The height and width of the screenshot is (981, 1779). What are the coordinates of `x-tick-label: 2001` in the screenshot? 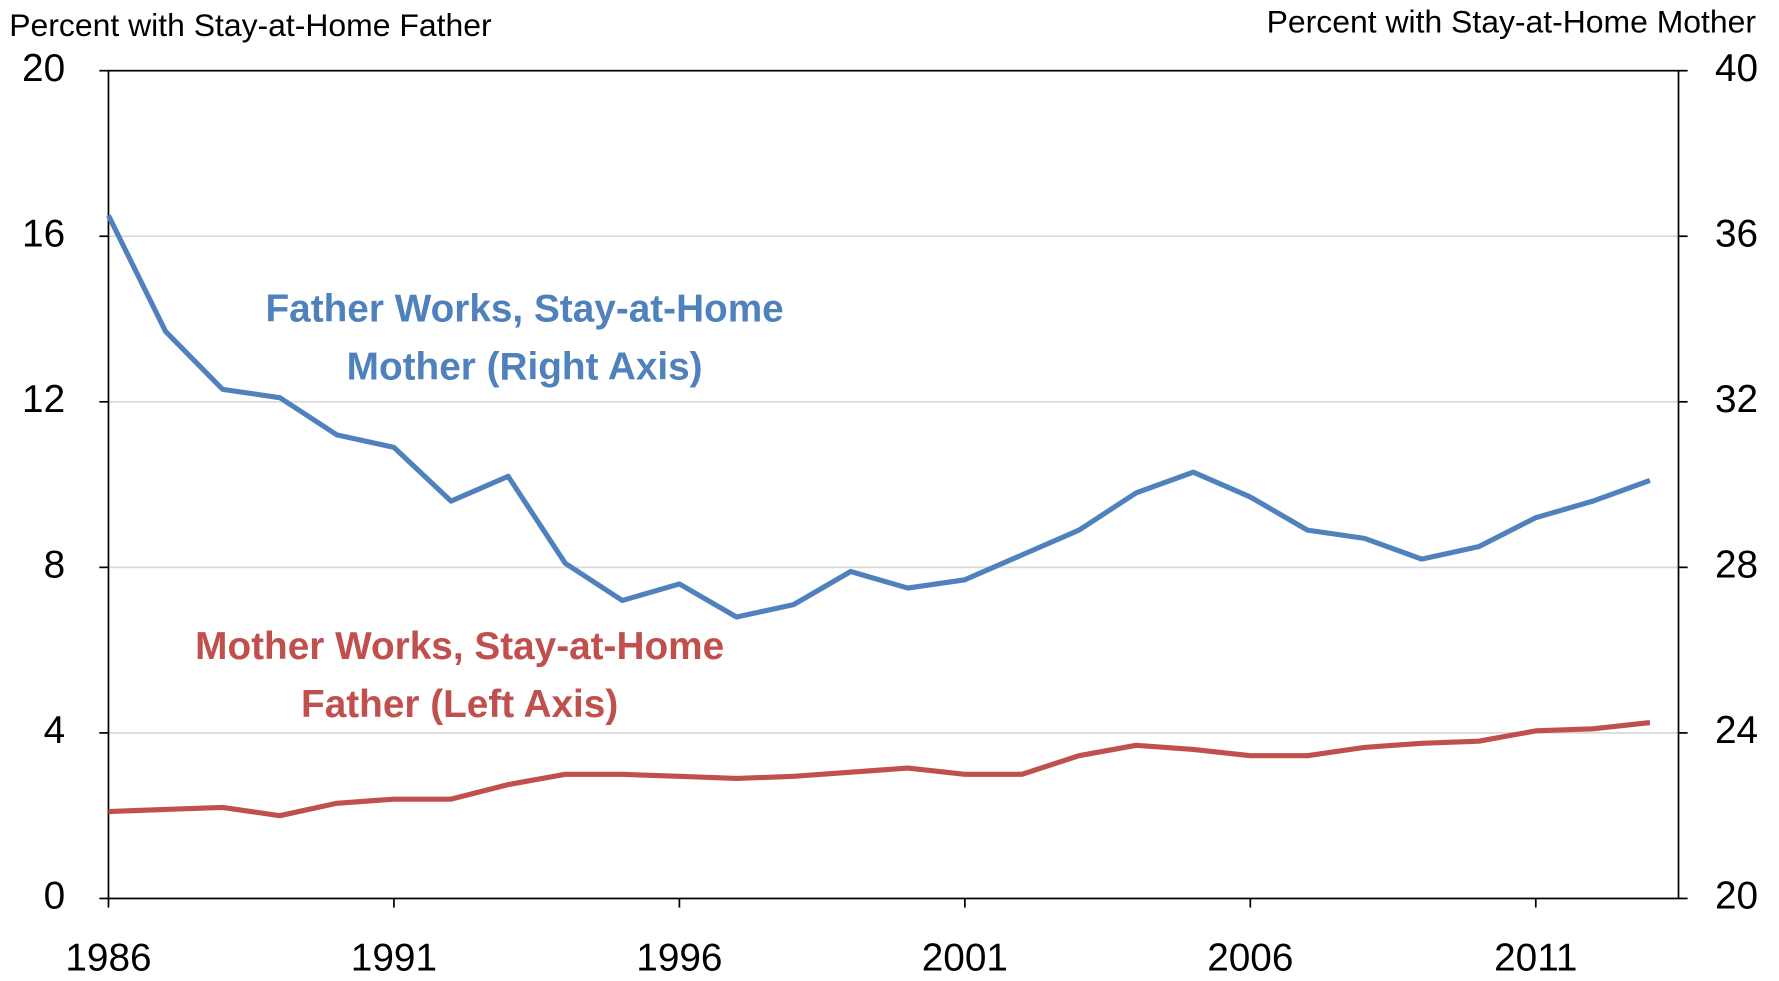 It's located at (965, 956).